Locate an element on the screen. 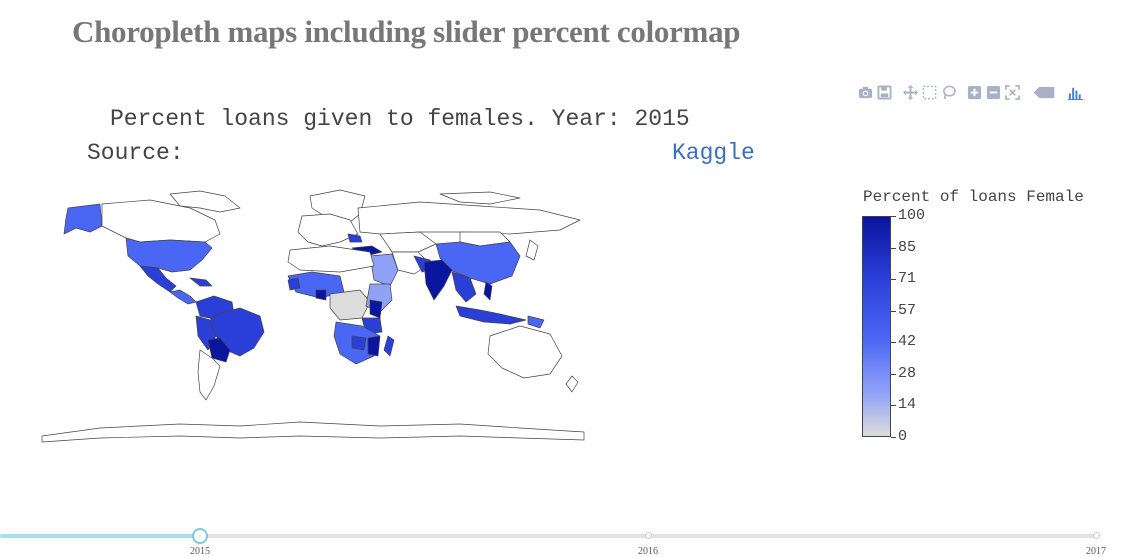 The height and width of the screenshot is (557, 1138). zoom-in-icon is located at coordinates (974, 92).